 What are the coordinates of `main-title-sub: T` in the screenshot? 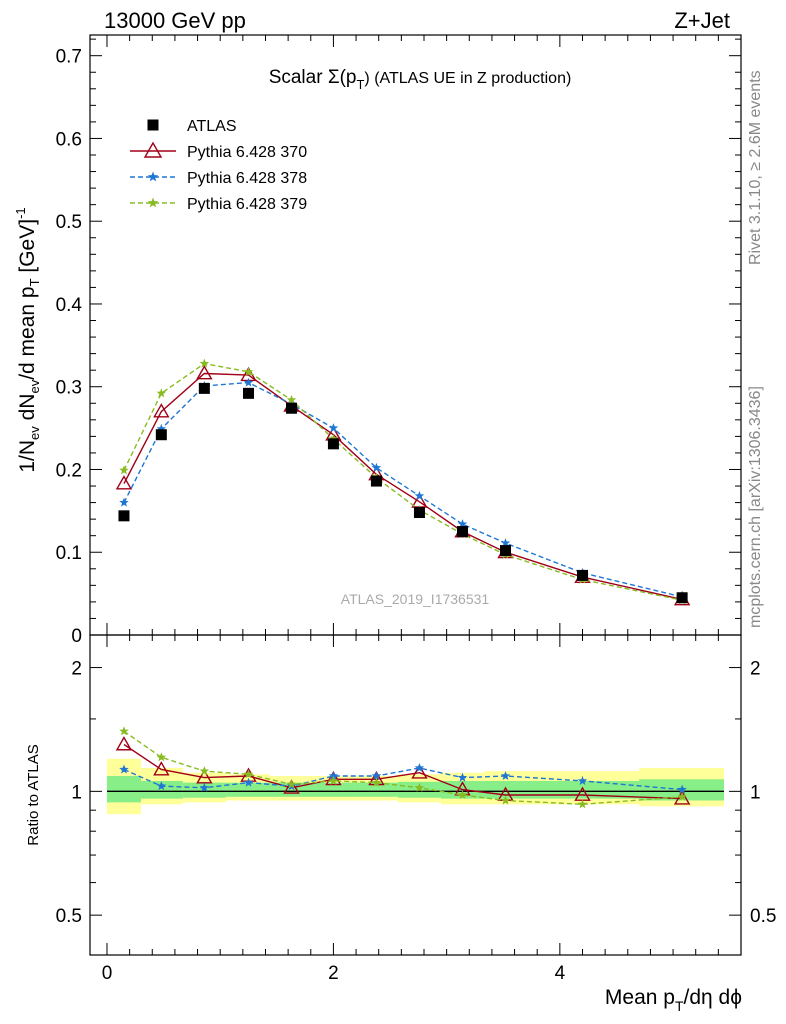 It's located at (360, 84).